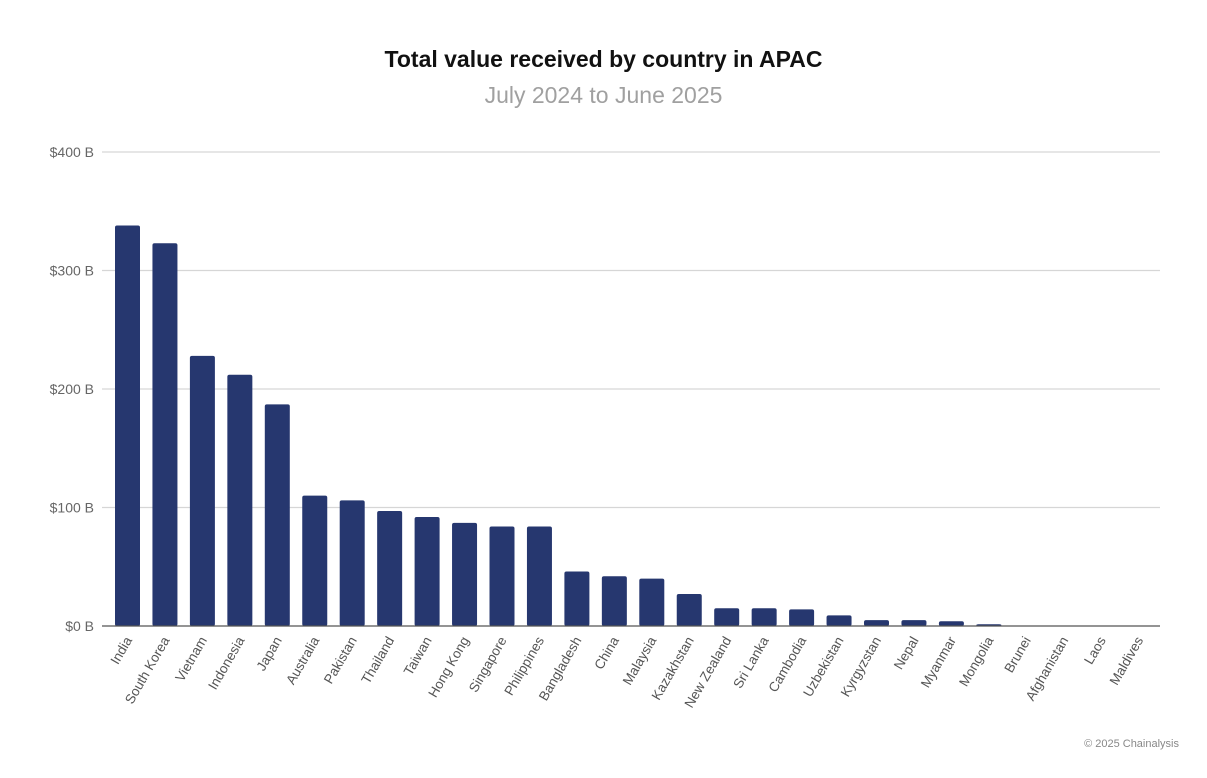 This screenshot has height=778, width=1207. What do you see at coordinates (1017, 654) in the screenshot?
I see `x-tick-label: Brunei` at bounding box center [1017, 654].